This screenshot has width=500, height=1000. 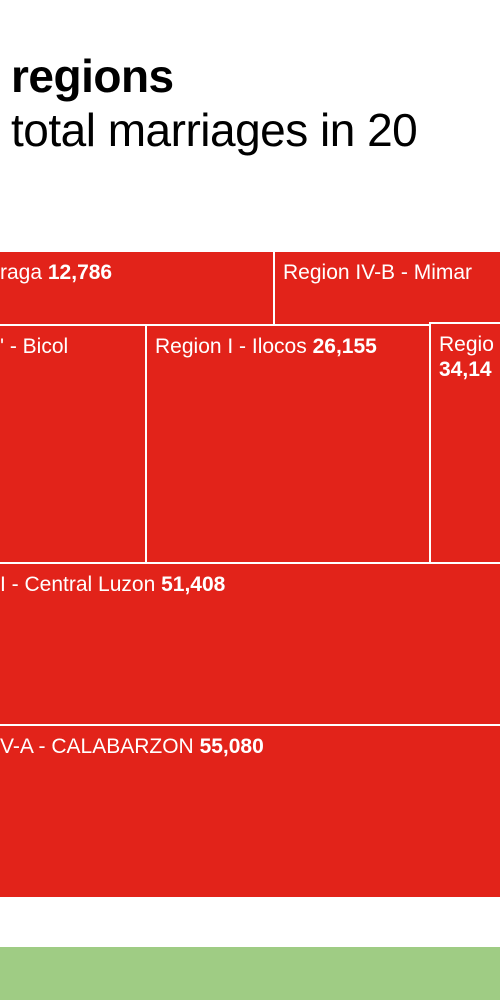 I want to click on tile-value: 34,14, so click(x=465, y=369).